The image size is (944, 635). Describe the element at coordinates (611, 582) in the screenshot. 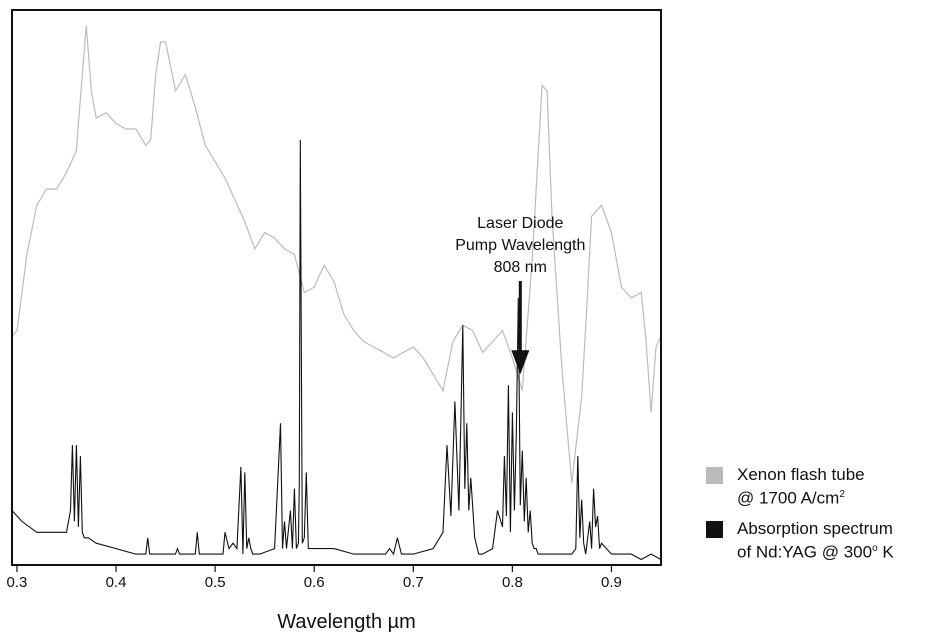

I see `x-tick-label-6: 0.9` at that location.